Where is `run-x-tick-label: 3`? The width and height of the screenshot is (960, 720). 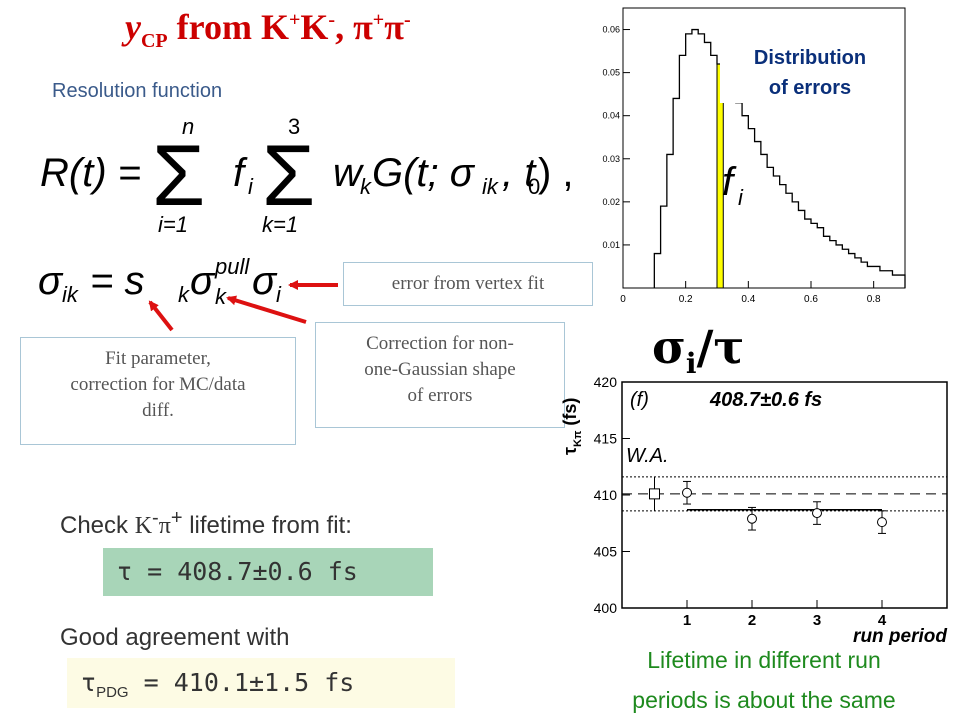
run-x-tick-label: 3 is located at coordinates (817, 620).